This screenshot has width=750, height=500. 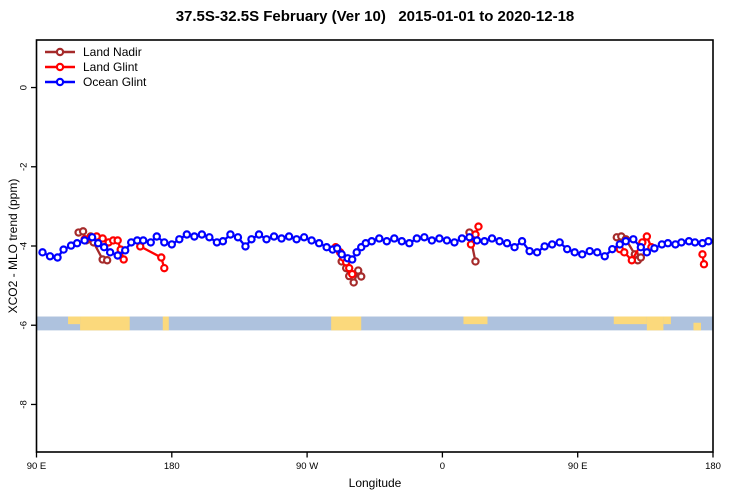 I want to click on x-tick-label: 90 W, so click(x=307, y=466).